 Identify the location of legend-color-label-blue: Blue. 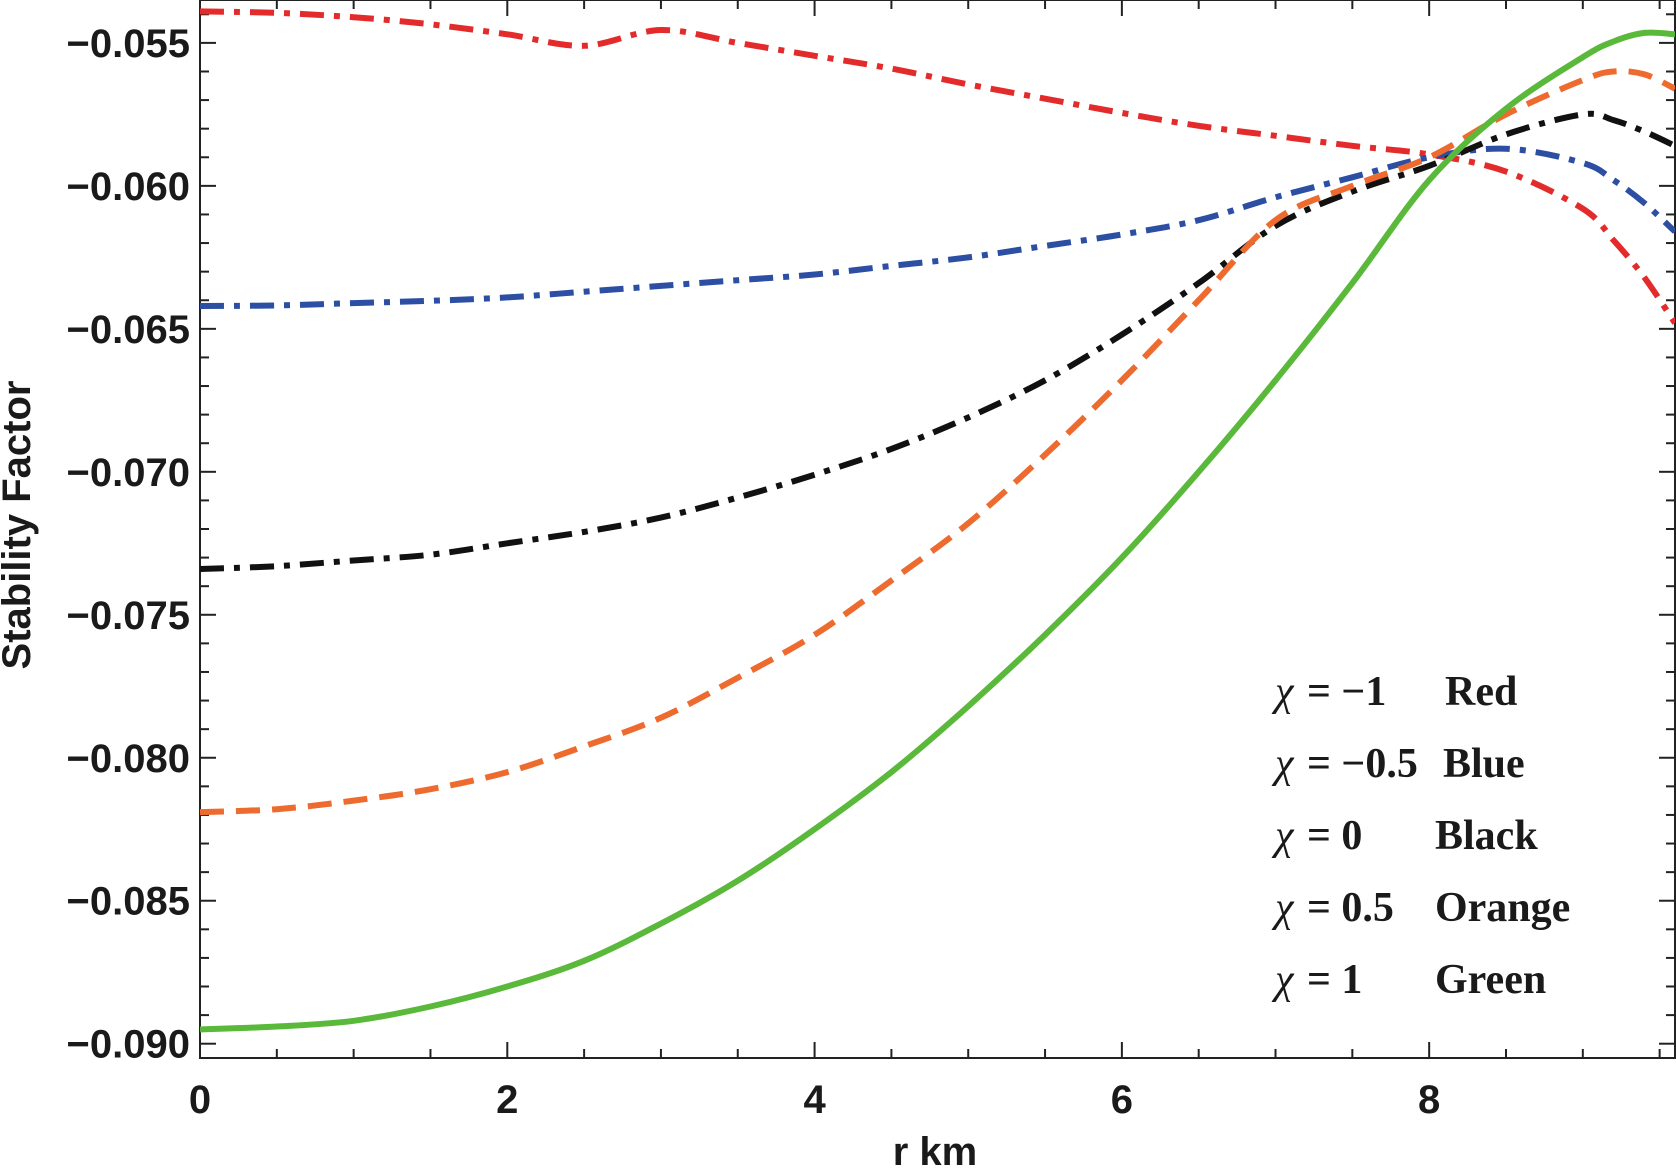
(1484, 764).